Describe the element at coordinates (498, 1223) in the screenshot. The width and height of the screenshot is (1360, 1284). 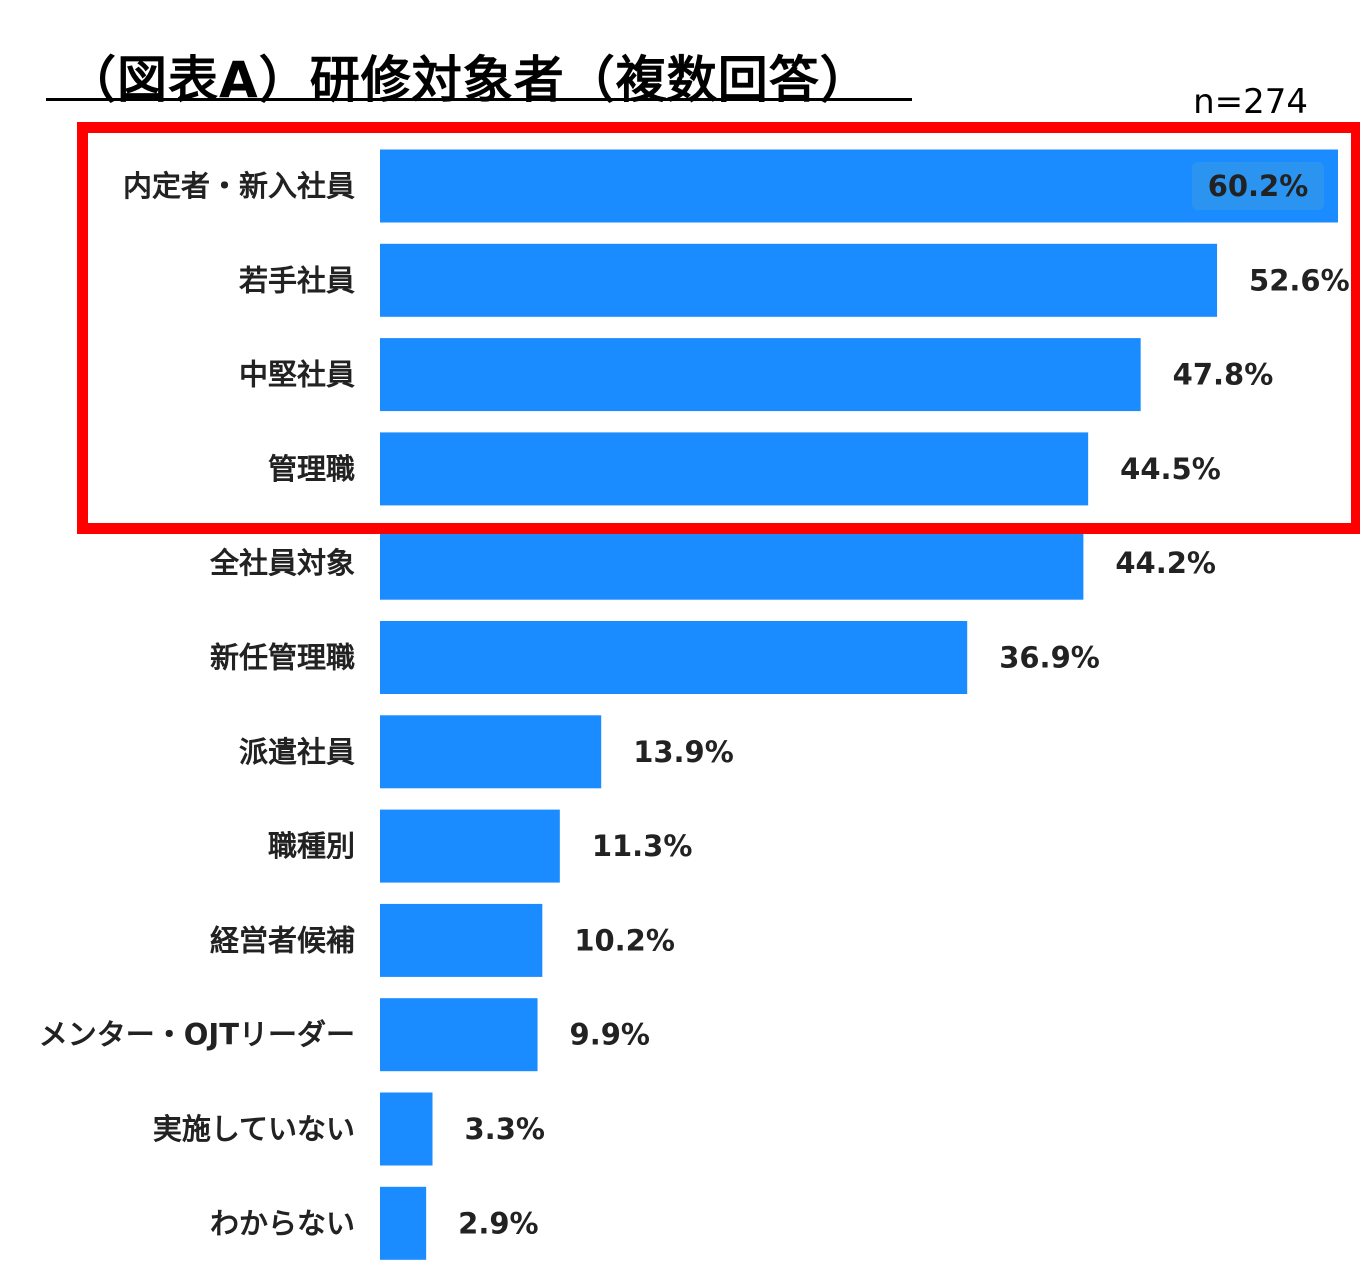
I see `value-label-11: 2.9%` at that location.